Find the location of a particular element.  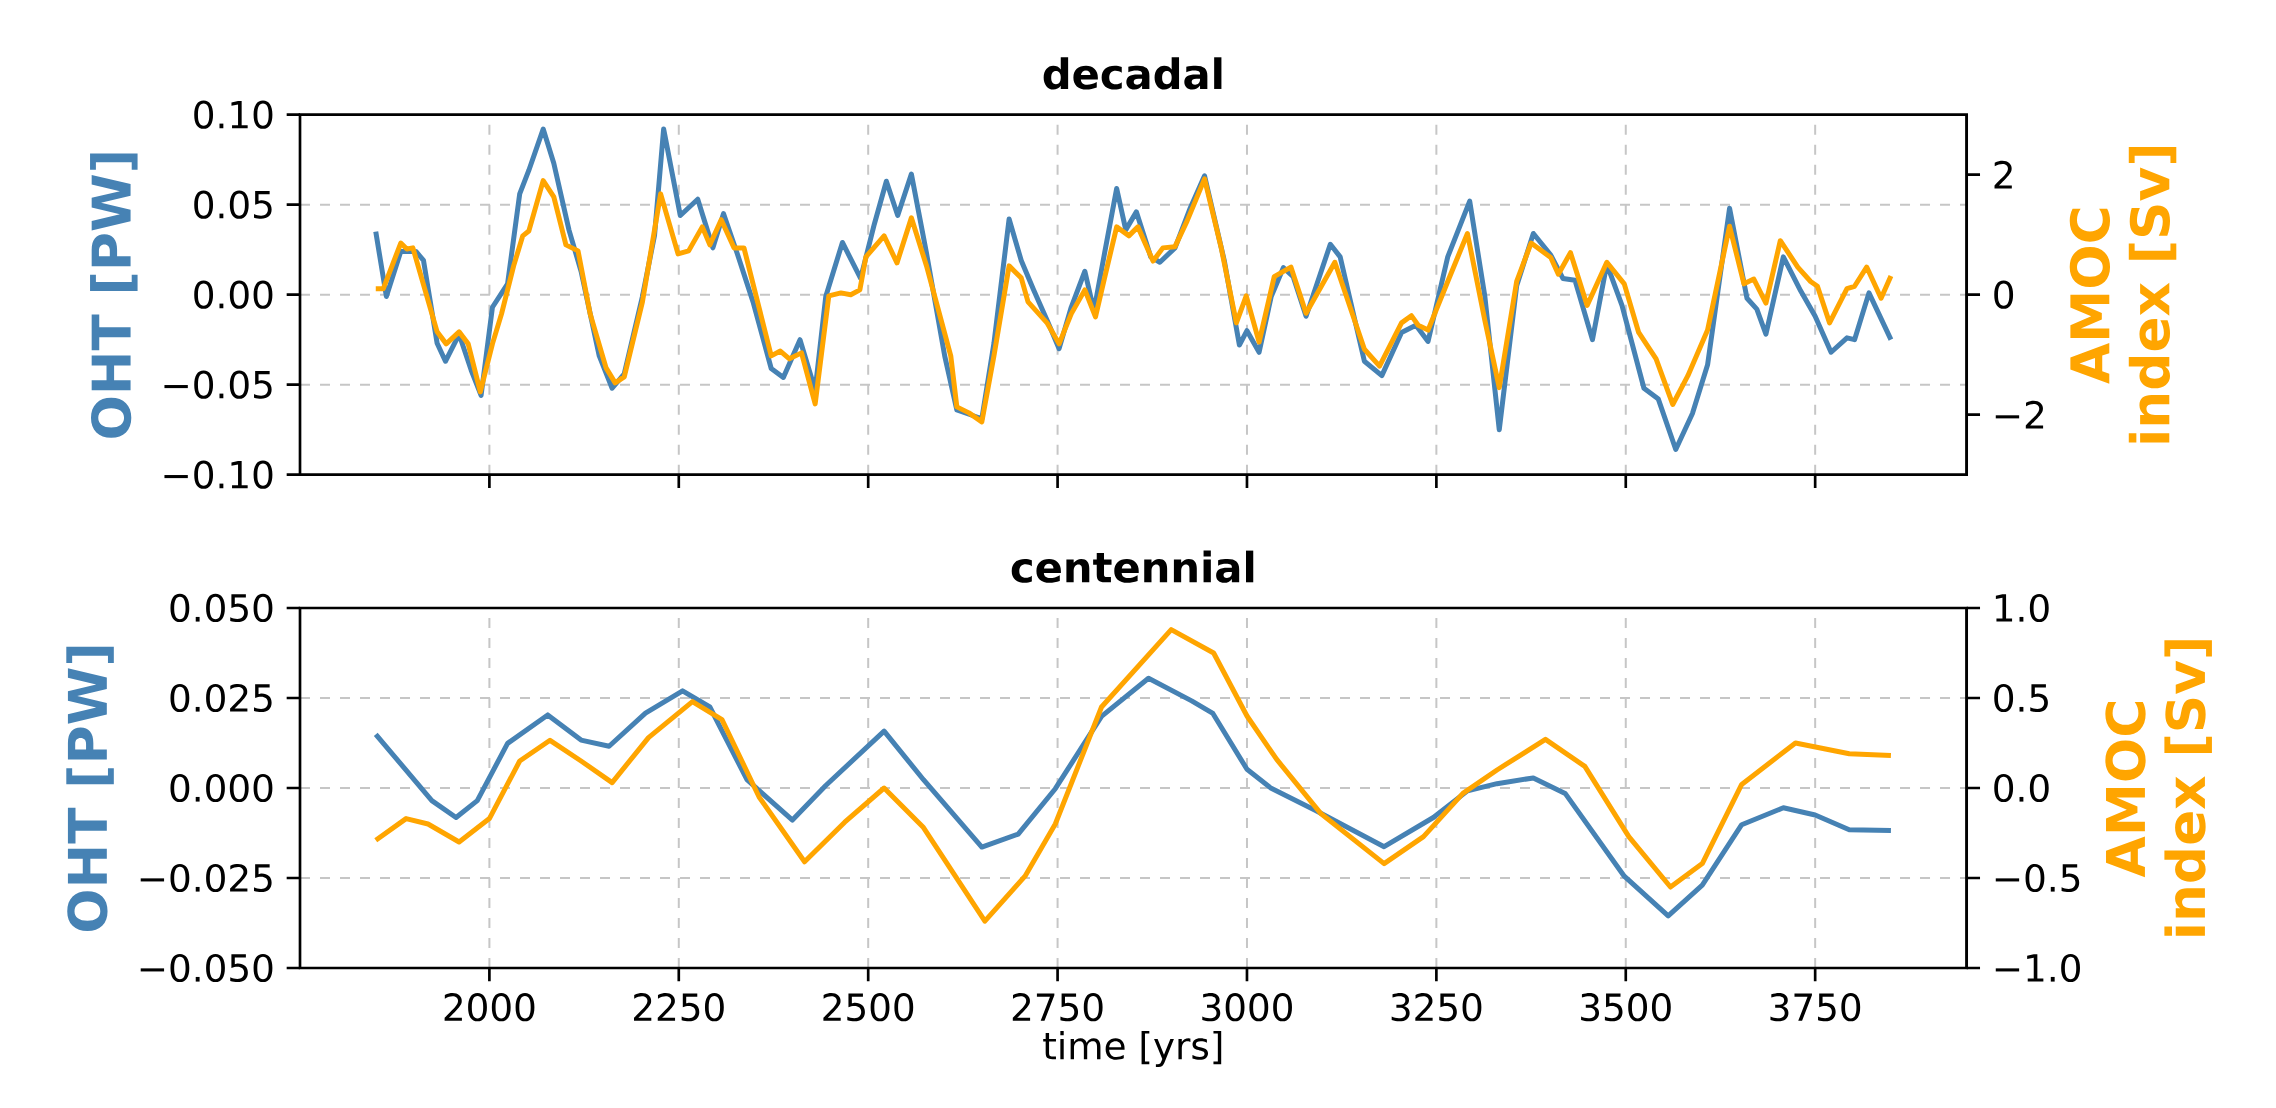

y-tick-label: 0.00 is located at coordinates (233, 294).